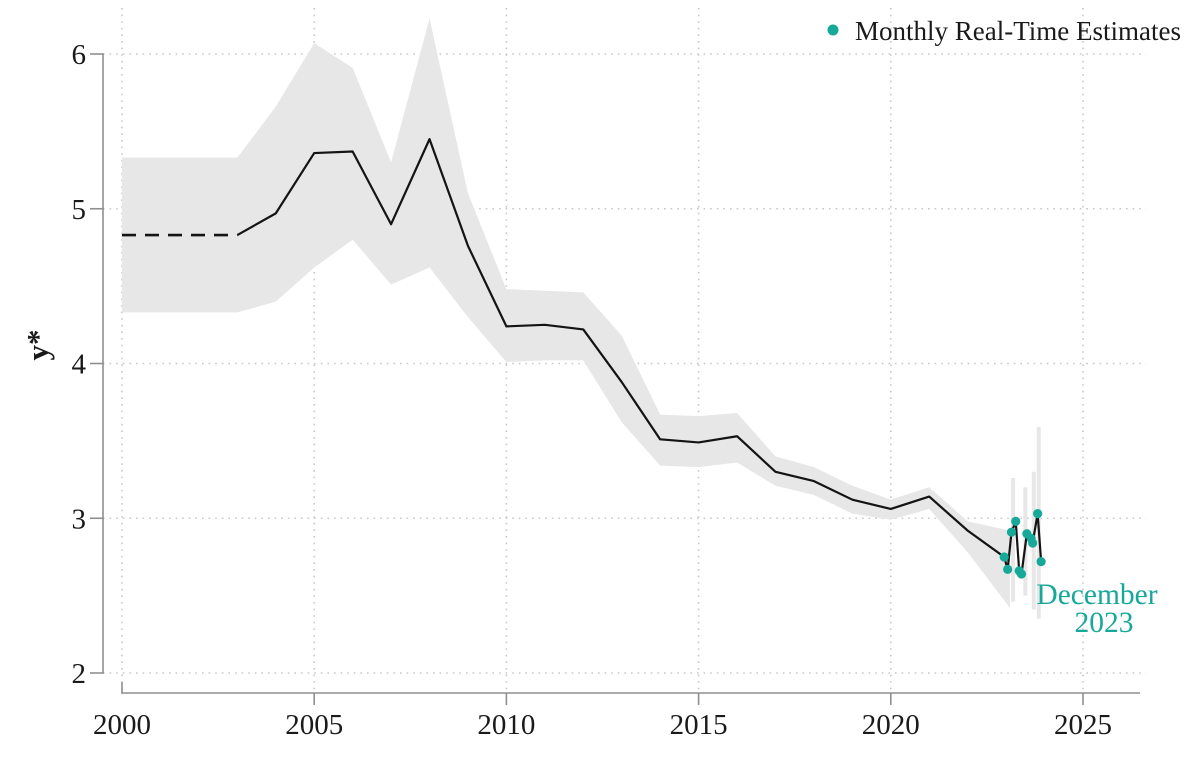 The height and width of the screenshot is (758, 1200). Describe the element at coordinates (37, 345) in the screenshot. I see `y-axis-title: y*` at that location.